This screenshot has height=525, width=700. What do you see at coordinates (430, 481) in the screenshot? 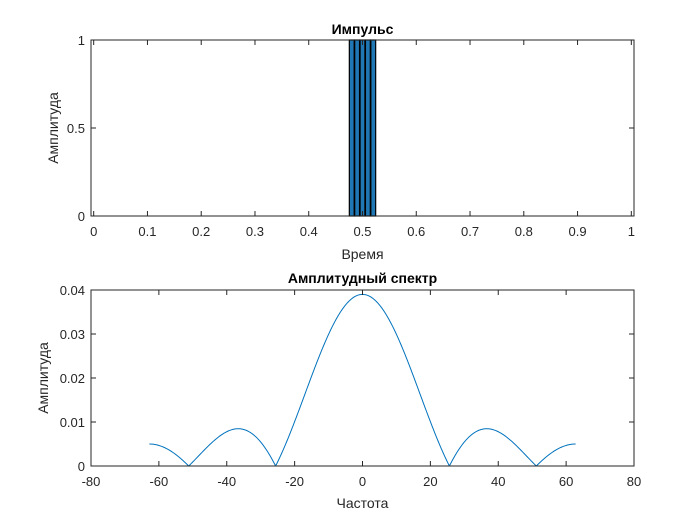
I see `spectrum-x-tick-label: 20` at bounding box center [430, 481].